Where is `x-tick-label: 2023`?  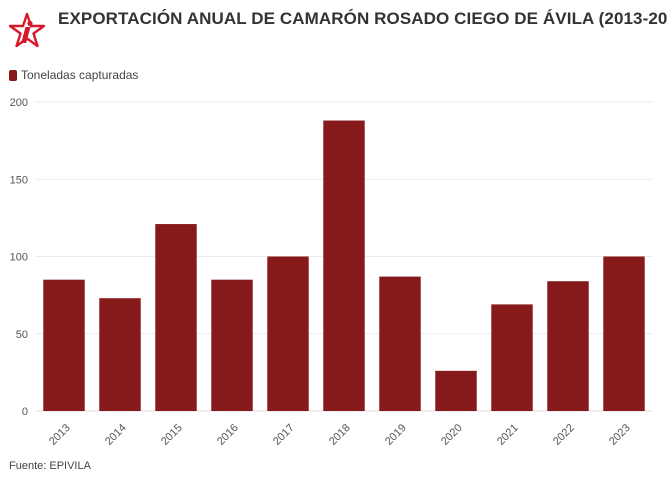
x-tick-label: 2023 is located at coordinates (620, 435).